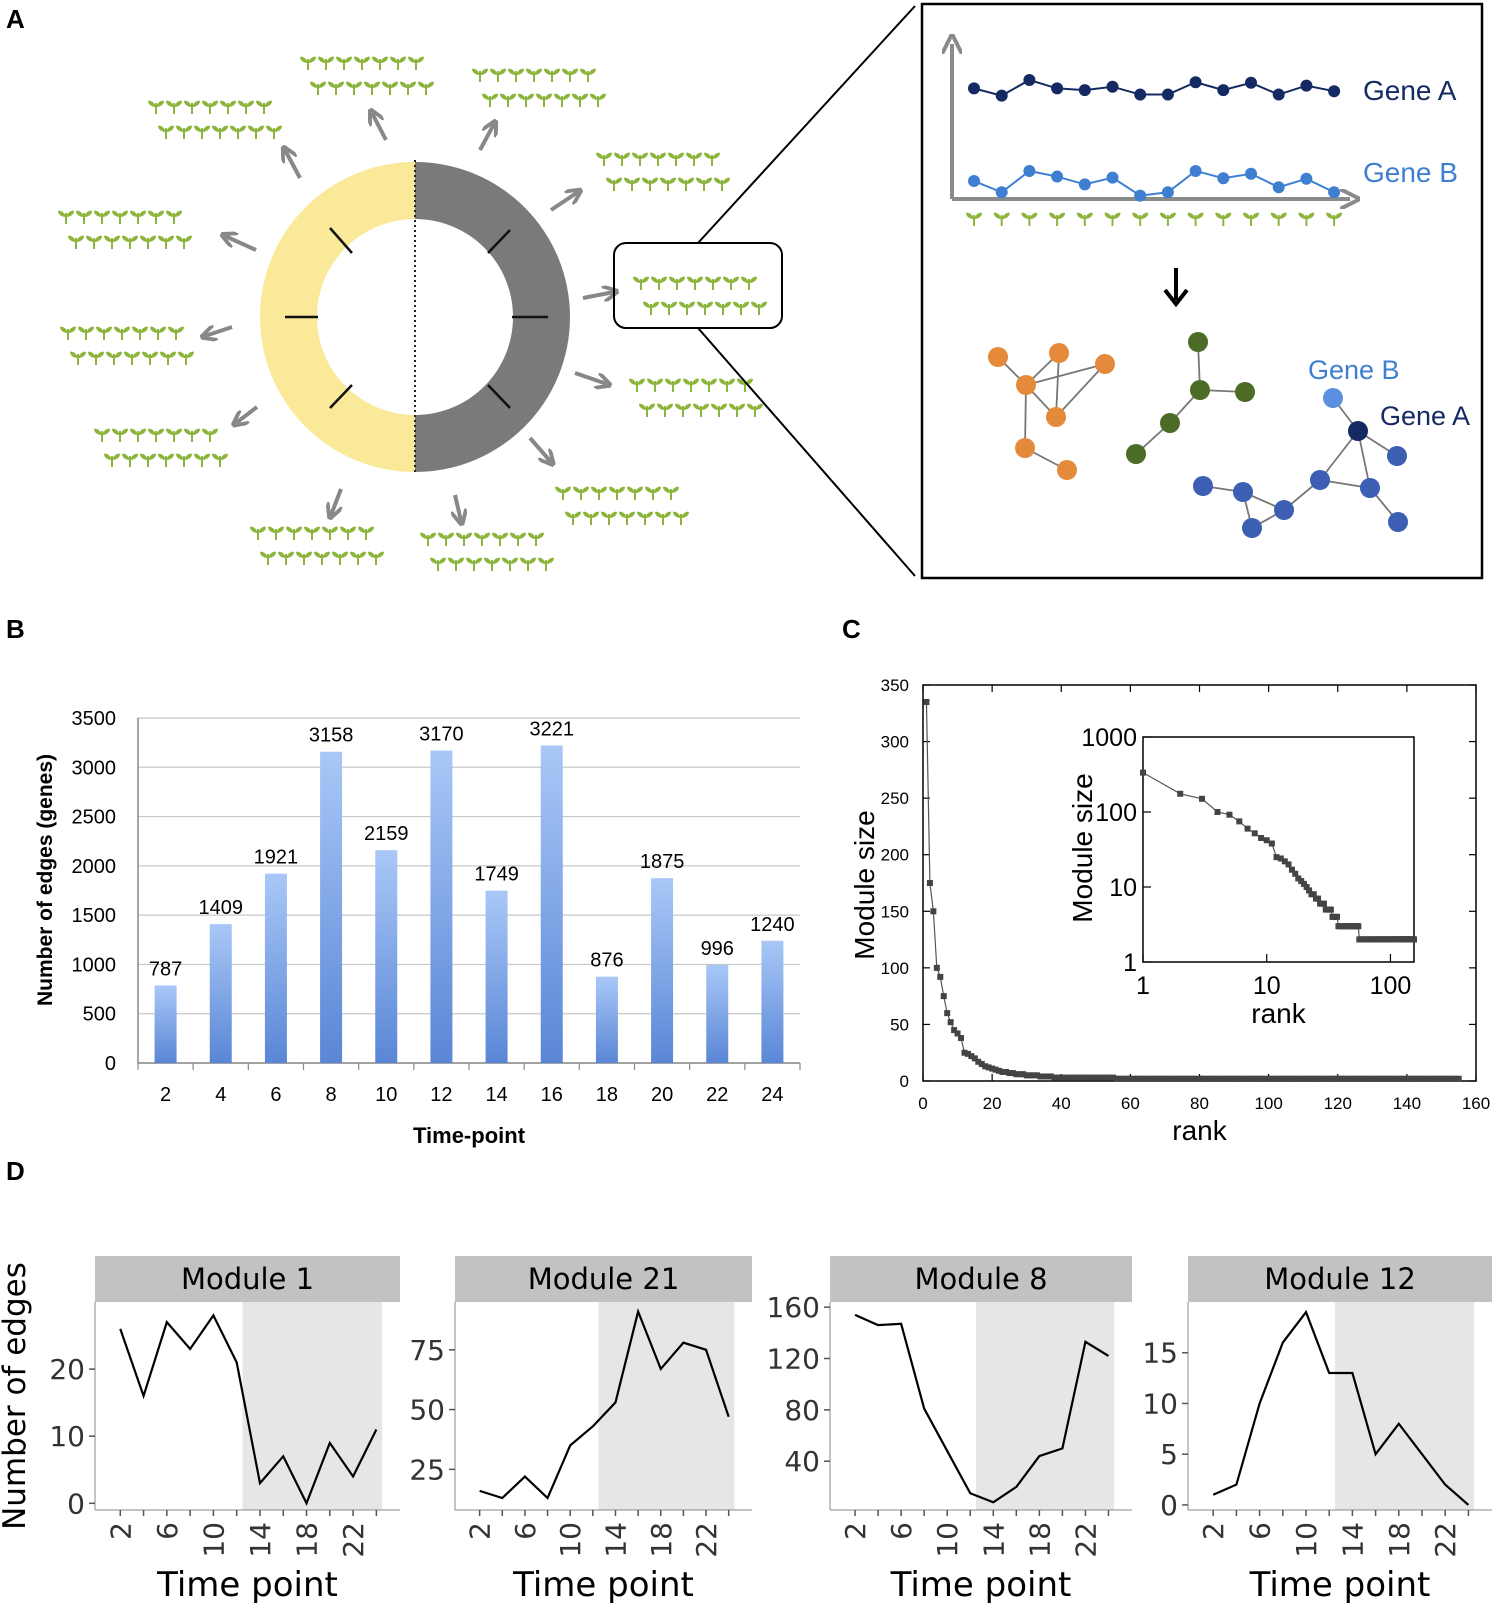  Describe the element at coordinates (1143, 986) in the screenshot. I see `inset-x-tick-label: 1` at that location.